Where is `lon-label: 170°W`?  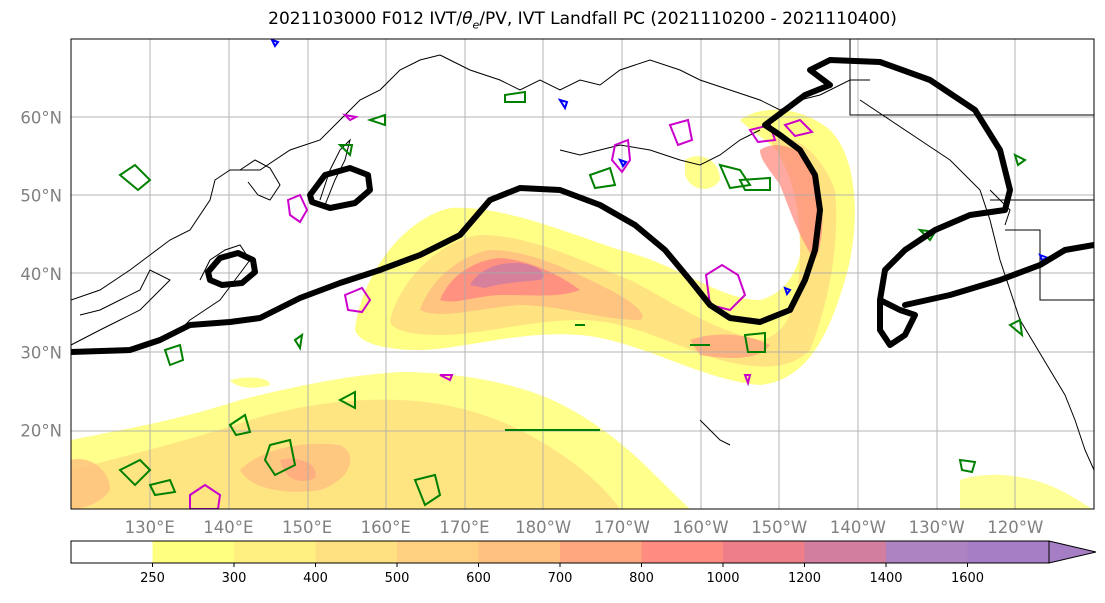 lon-label: 170°W is located at coordinates (622, 527).